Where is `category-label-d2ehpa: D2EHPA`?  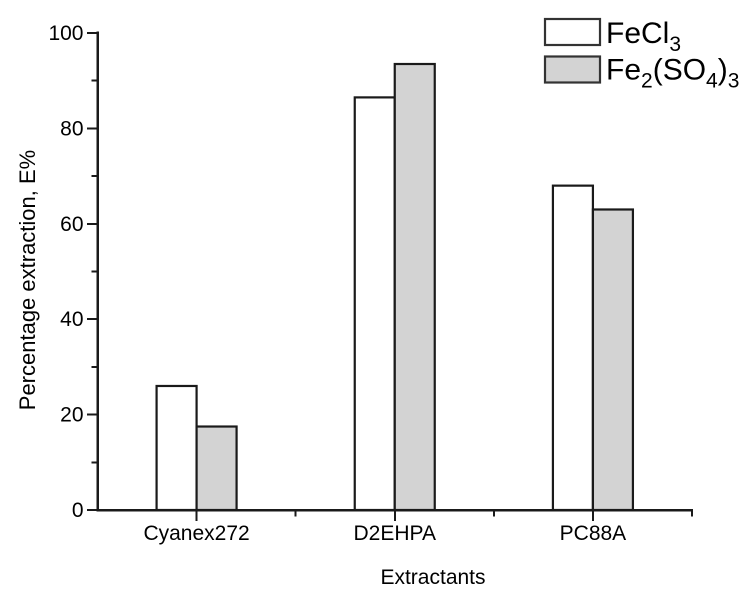 category-label-d2ehpa: D2EHPA is located at coordinates (395, 533).